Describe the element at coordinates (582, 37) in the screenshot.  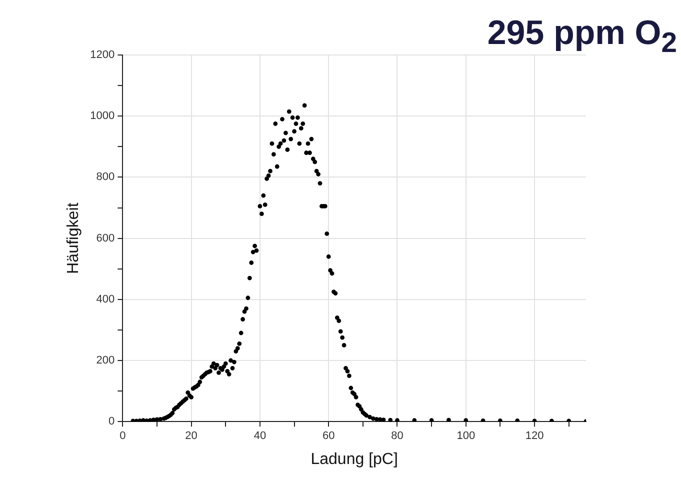
I see `chart-title: 295 ppm O$_{2}$` at that location.